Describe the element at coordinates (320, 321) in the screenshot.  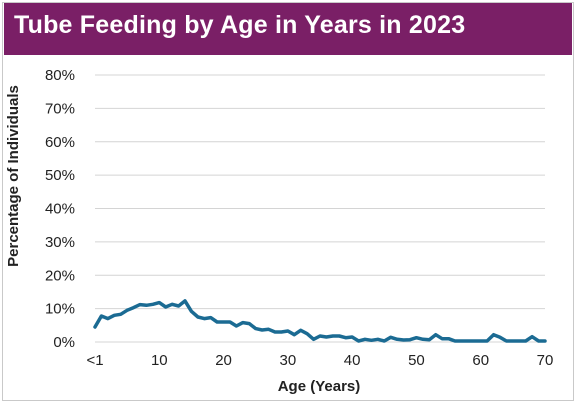
I see `series-line` at that location.